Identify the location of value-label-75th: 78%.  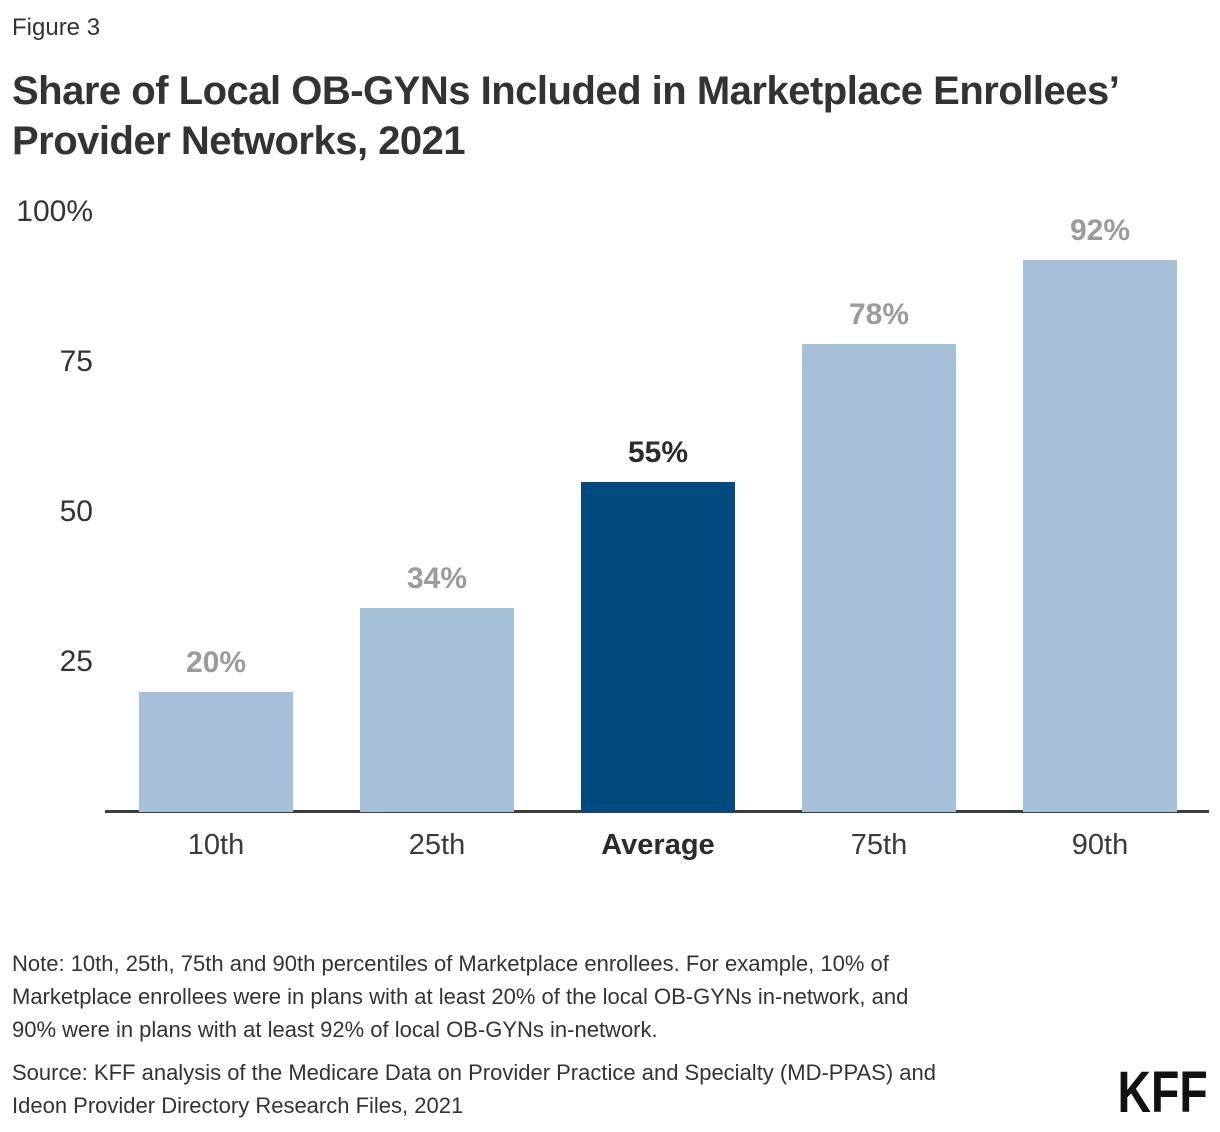
(879, 314).